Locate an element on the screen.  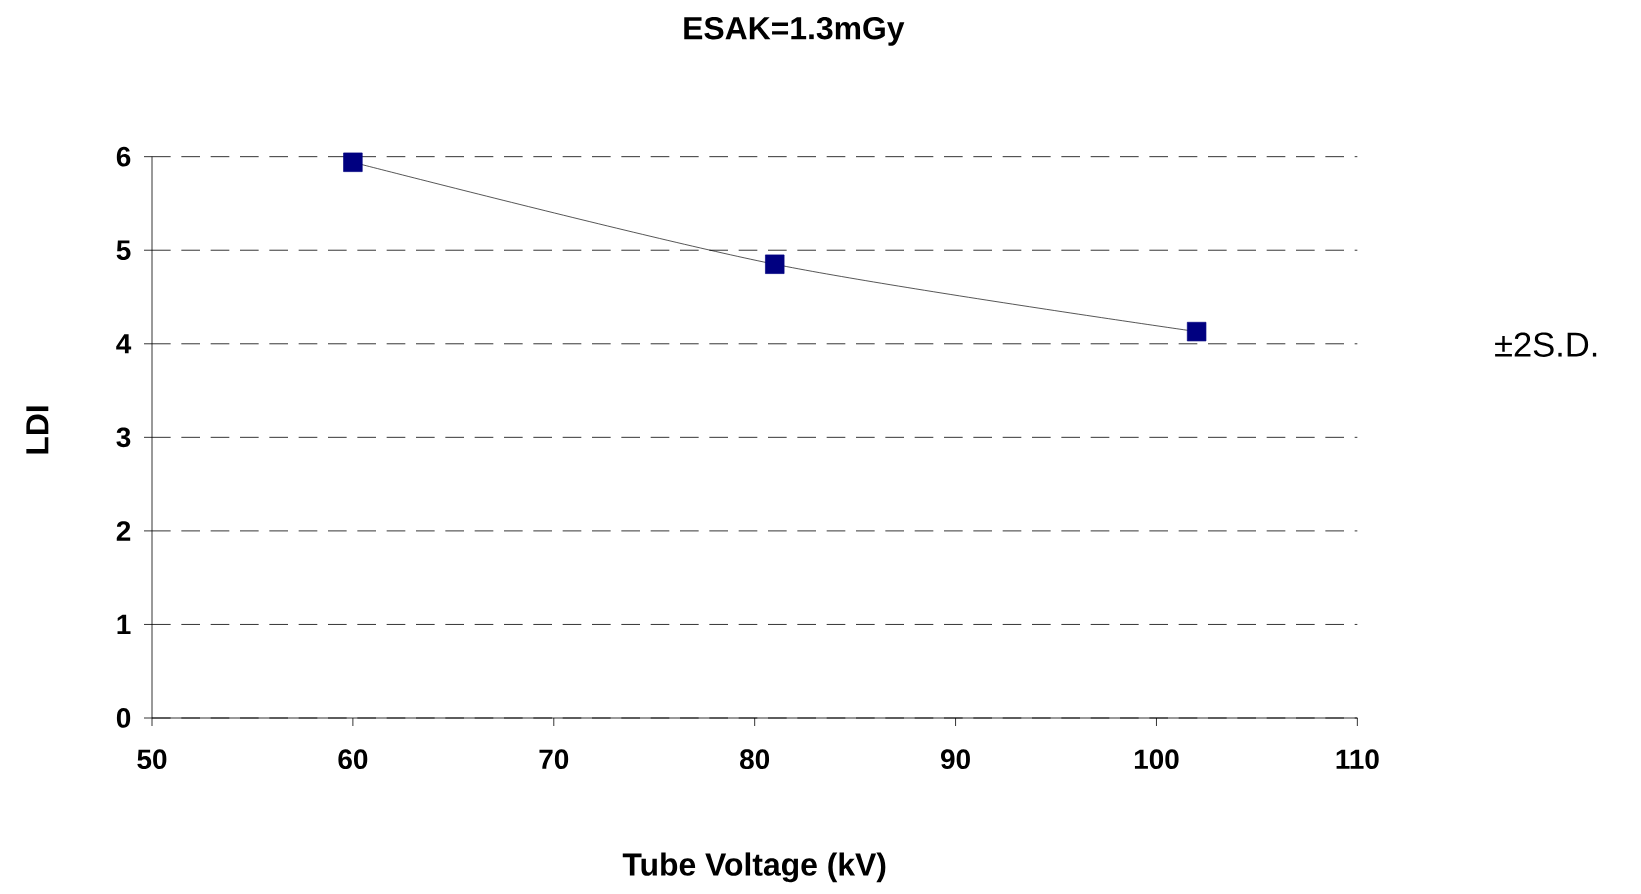
x-tick-label: 90 is located at coordinates (955, 759).